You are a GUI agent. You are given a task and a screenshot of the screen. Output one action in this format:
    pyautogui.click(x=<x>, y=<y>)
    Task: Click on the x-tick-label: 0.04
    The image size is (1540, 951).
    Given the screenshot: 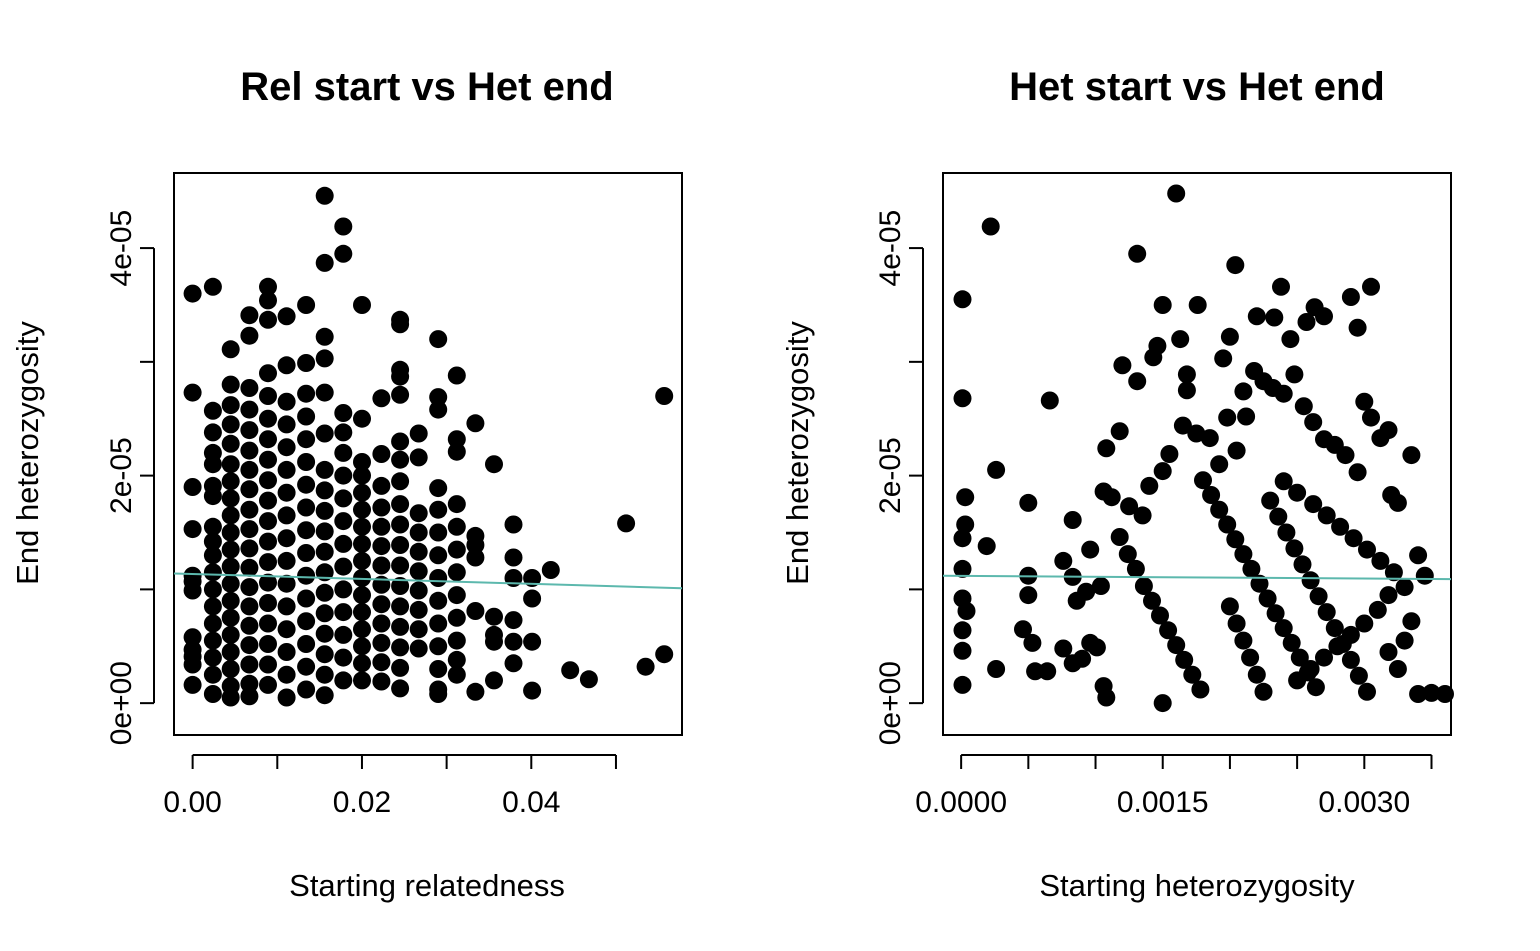 What is the action you would take?
    pyautogui.click(x=531, y=802)
    